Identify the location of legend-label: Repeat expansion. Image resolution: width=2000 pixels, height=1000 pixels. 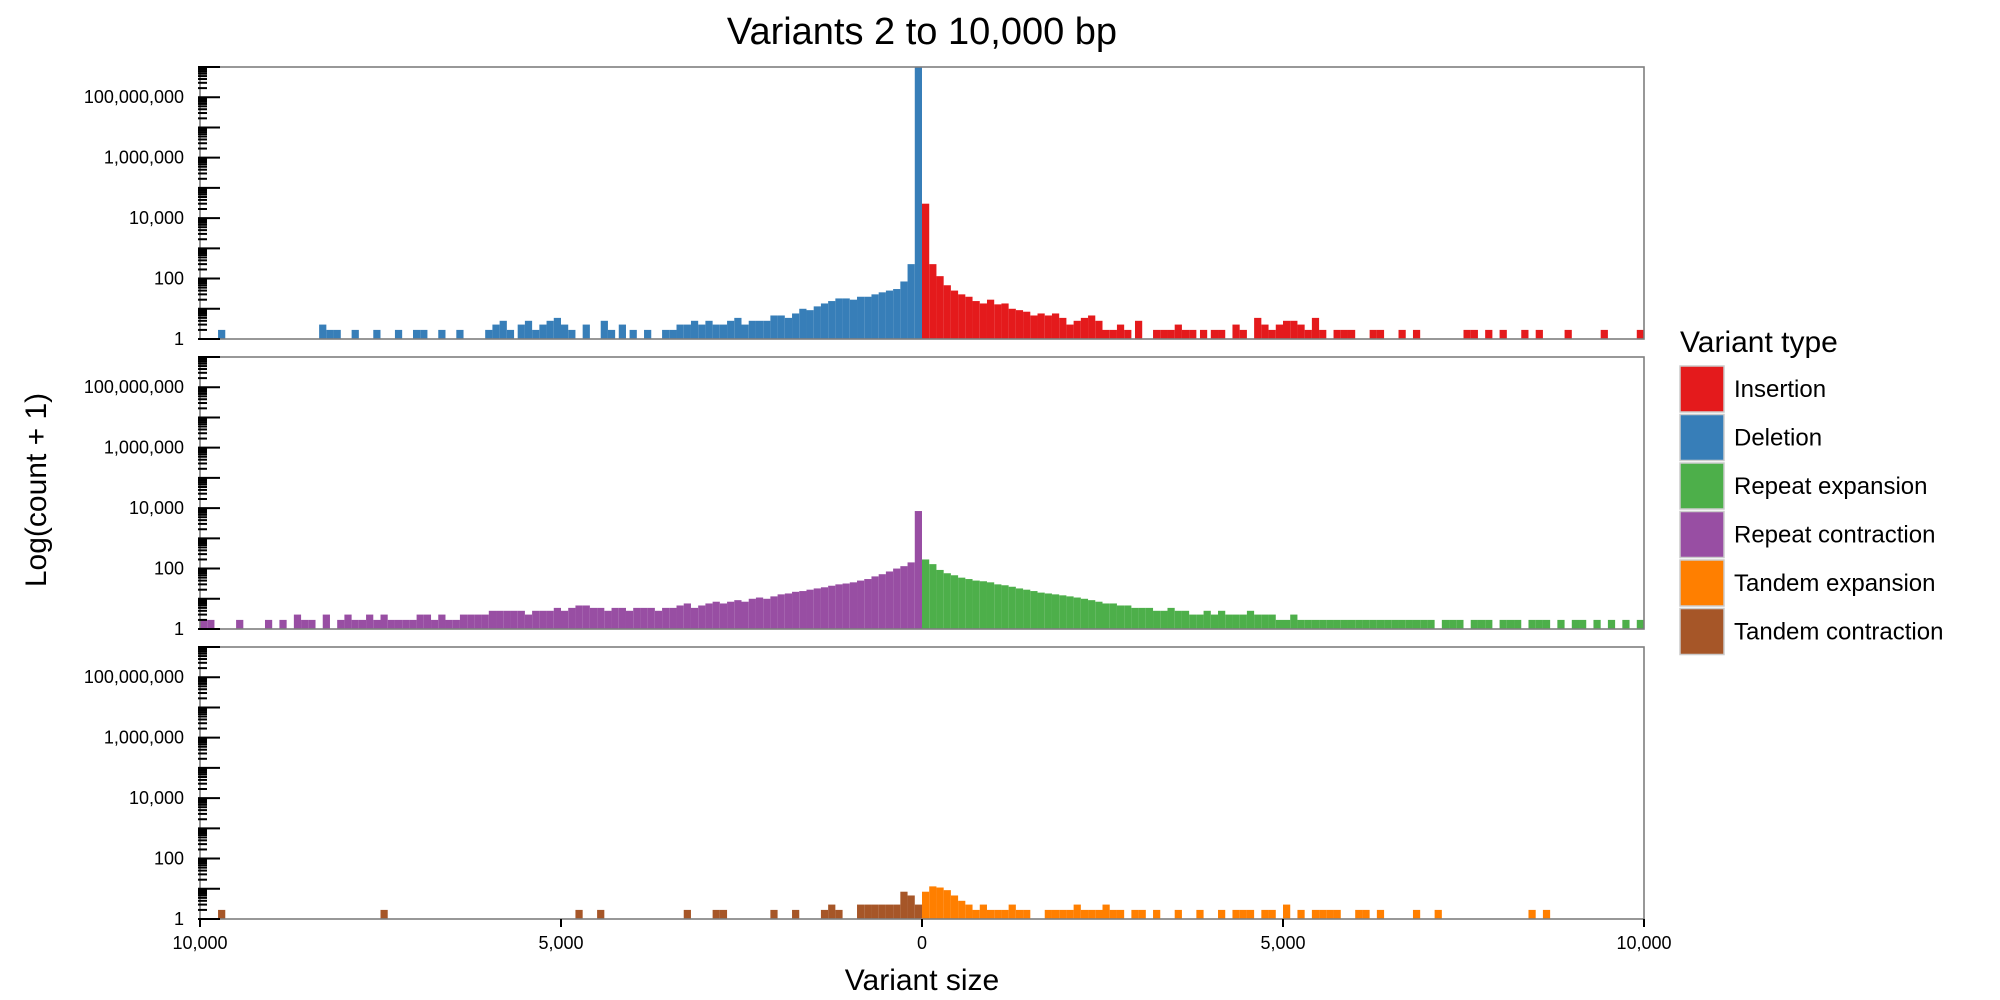
(1830, 486).